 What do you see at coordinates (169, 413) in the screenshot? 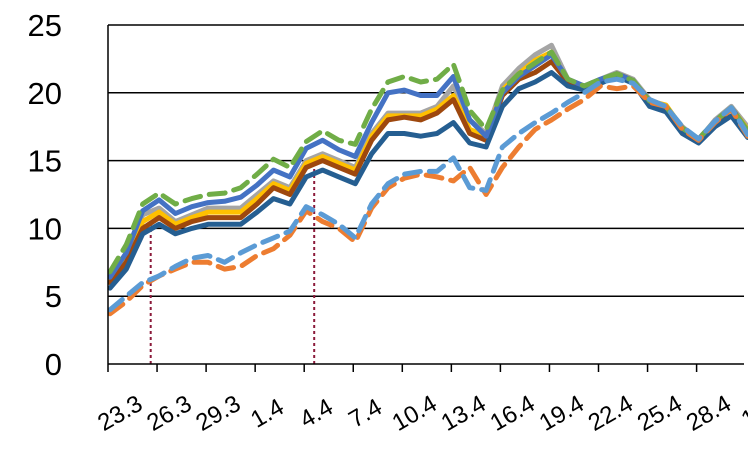
I see `x-tick-label: 26.3` at bounding box center [169, 413].